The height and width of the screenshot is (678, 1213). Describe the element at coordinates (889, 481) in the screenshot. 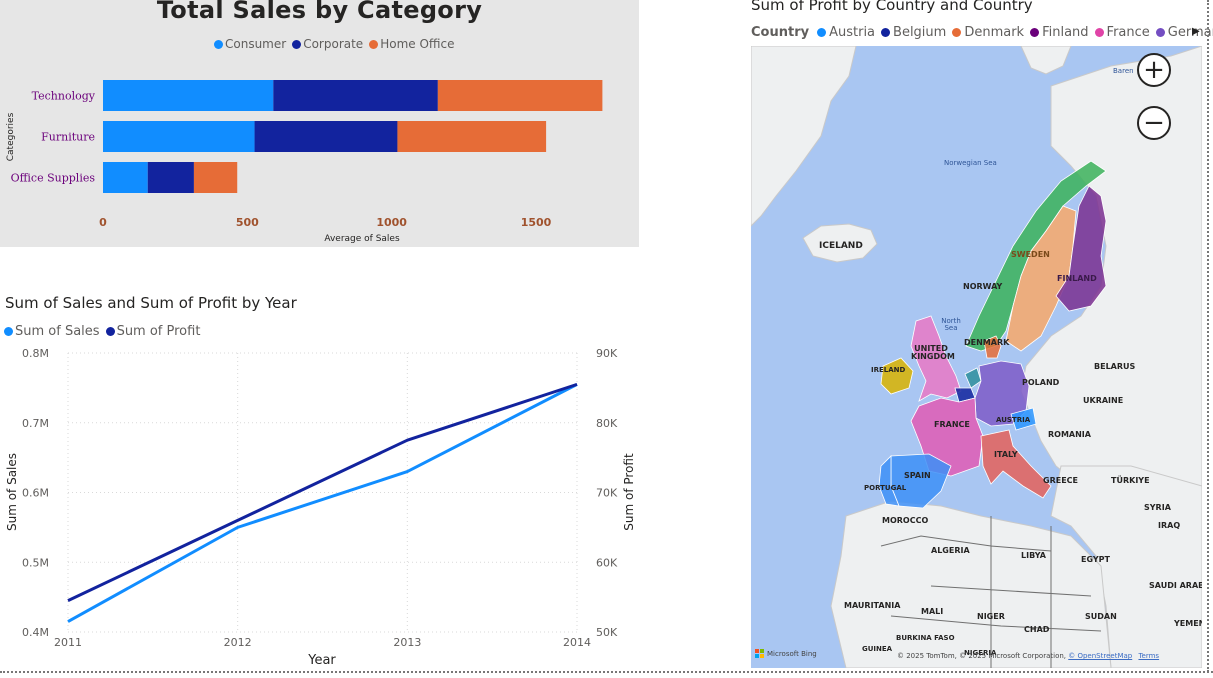

I see `portugal-region` at that location.